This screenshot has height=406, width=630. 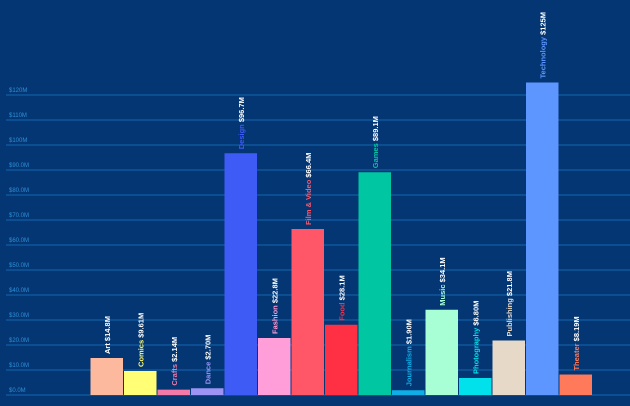 What do you see at coordinates (174, 374) in the screenshot?
I see `data-label-category: Crafts` at bounding box center [174, 374].